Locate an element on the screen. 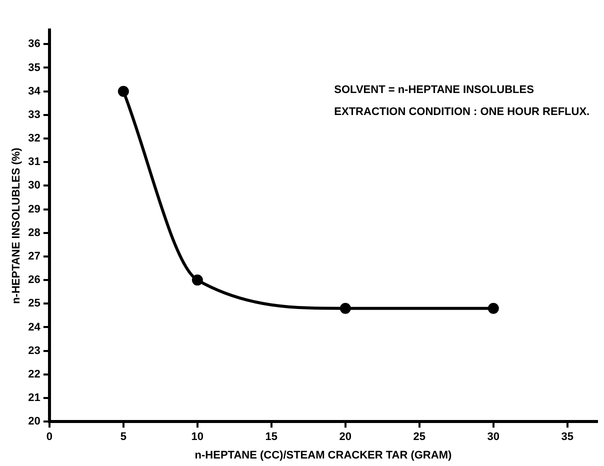 Image resolution: width=604 pixels, height=466 pixels. x-tick-label: 10 is located at coordinates (197, 437).